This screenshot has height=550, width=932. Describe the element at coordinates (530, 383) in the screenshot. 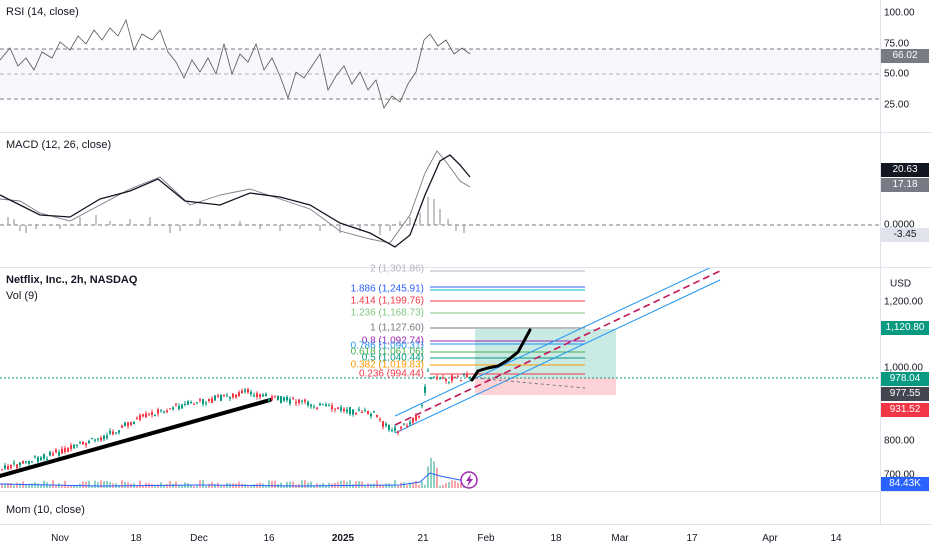

I see `projection-dashed-line` at that location.